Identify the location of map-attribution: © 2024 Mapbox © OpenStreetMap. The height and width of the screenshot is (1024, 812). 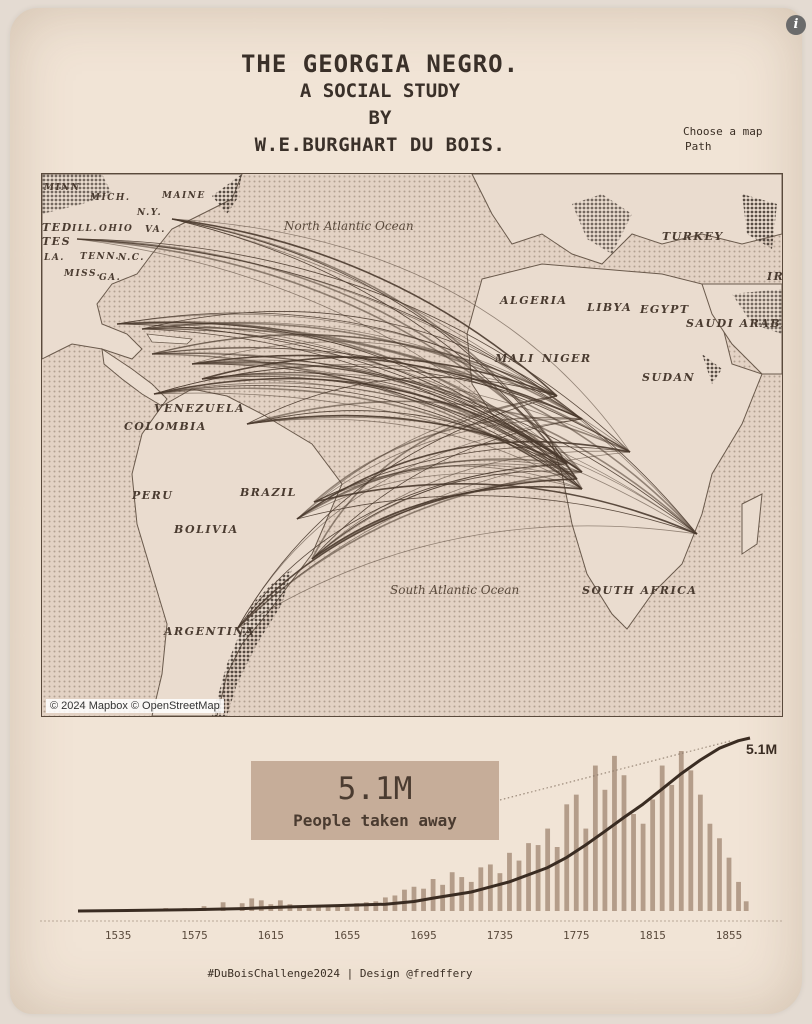
(135, 706).